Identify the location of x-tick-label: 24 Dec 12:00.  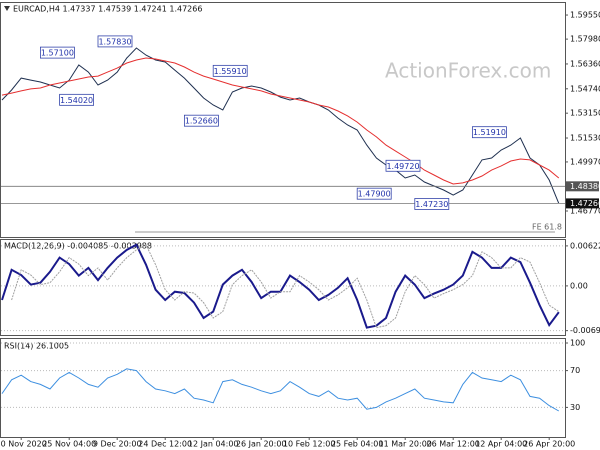
(165, 444).